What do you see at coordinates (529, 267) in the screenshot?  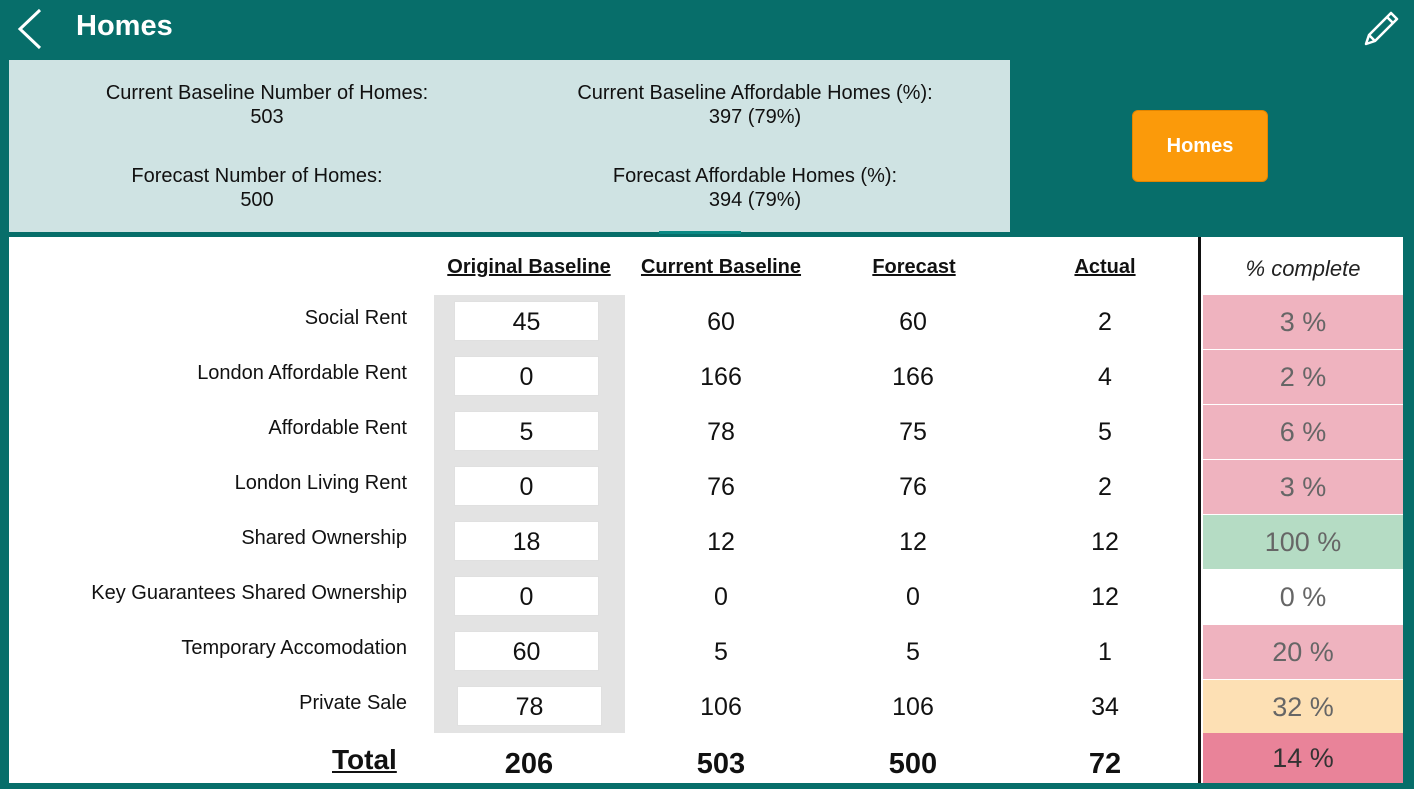 I see `header-original-baseline: Original Baseline` at bounding box center [529, 267].